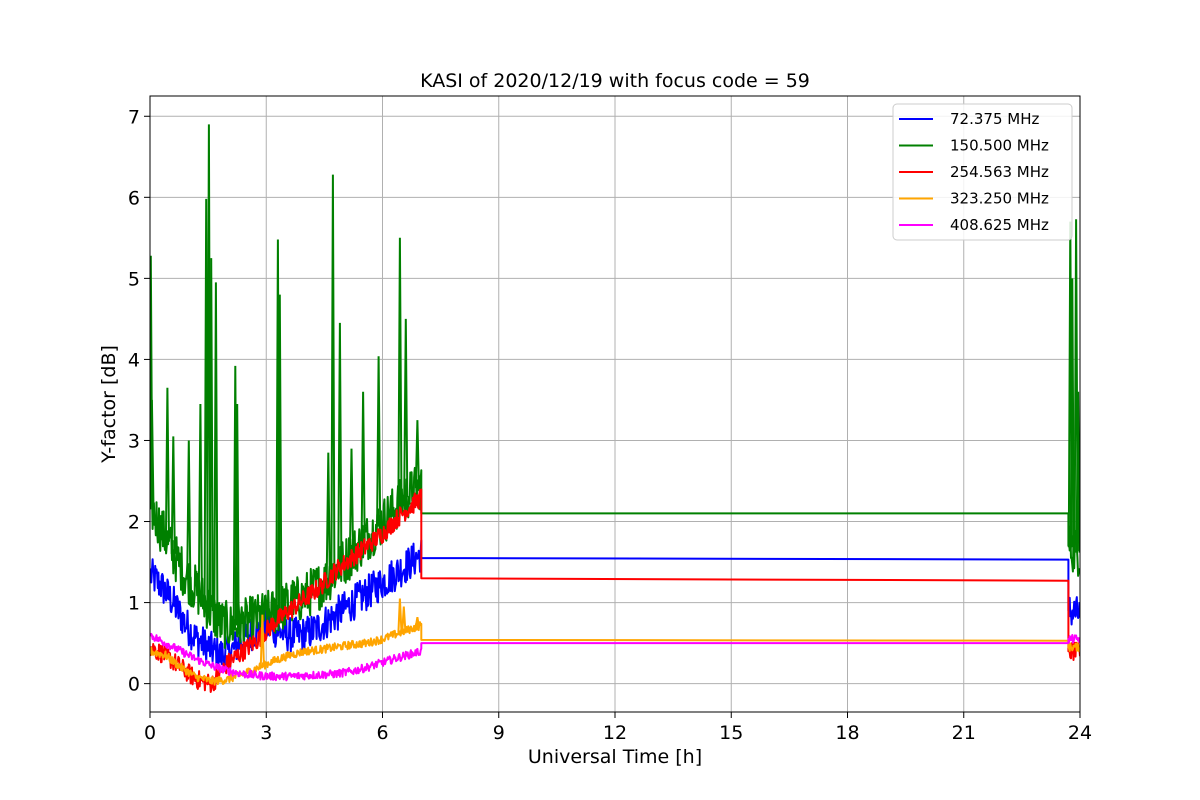 This screenshot has width=1200, height=800. Describe the element at coordinates (139, 401) in the screenshot. I see `y-axis: 0 1 2 3 4 5 6 7` at that location.